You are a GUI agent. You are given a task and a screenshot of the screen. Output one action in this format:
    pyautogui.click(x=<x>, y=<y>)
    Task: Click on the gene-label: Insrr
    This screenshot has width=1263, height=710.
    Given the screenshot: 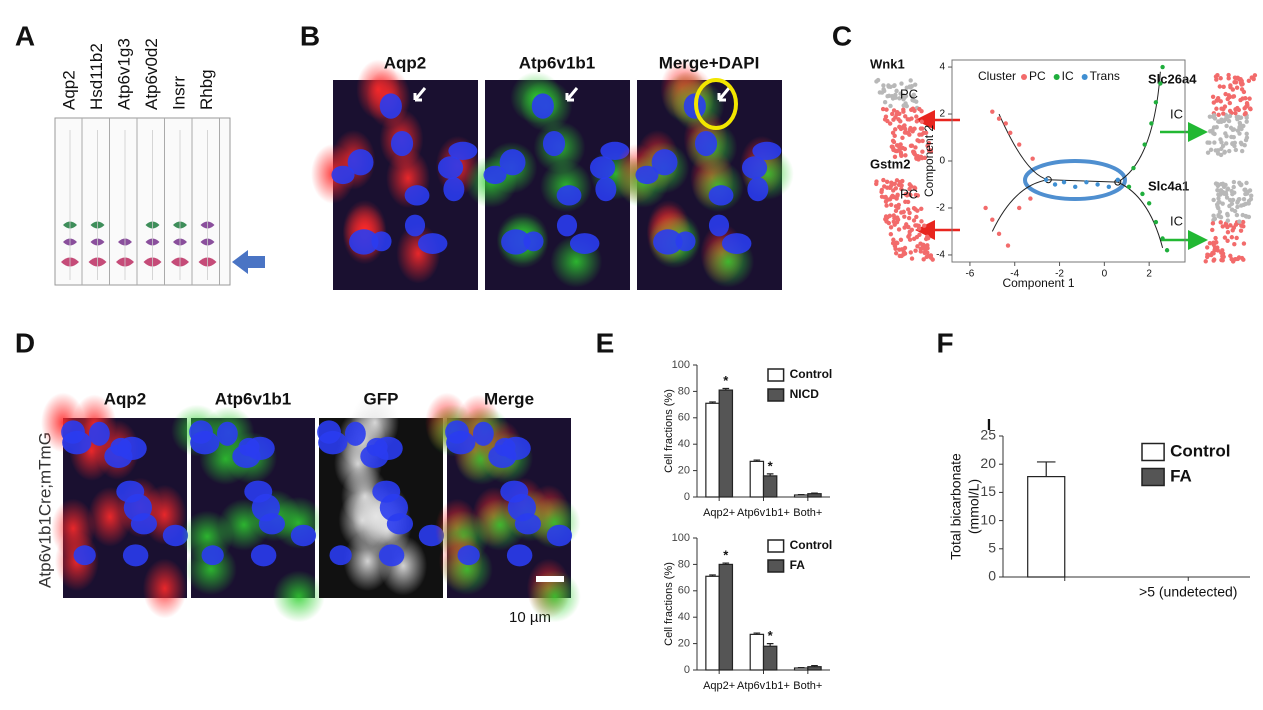 What is the action you would take?
    pyautogui.click(x=178, y=93)
    